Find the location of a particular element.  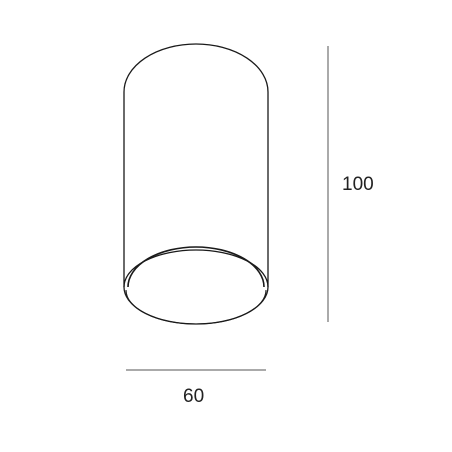

height-dimension-label: 100 is located at coordinates (358, 184).